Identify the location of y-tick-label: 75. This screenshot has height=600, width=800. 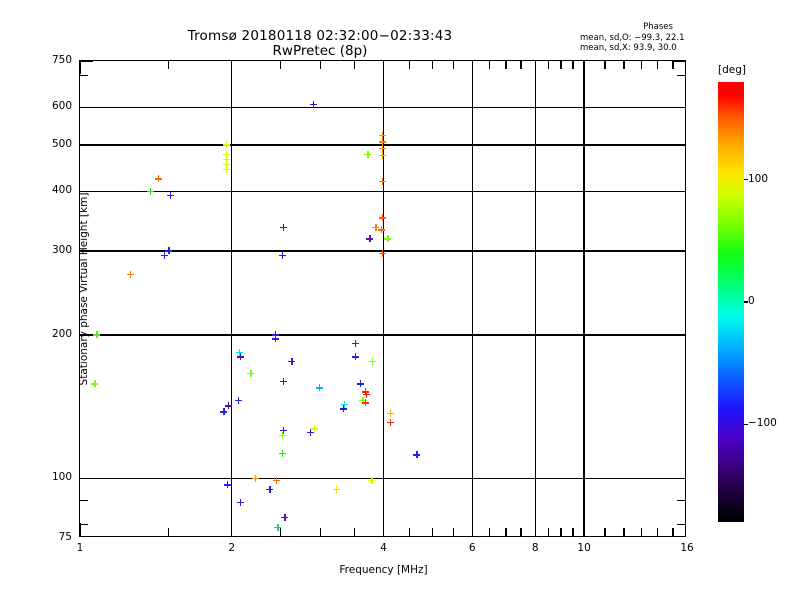
(65, 537).